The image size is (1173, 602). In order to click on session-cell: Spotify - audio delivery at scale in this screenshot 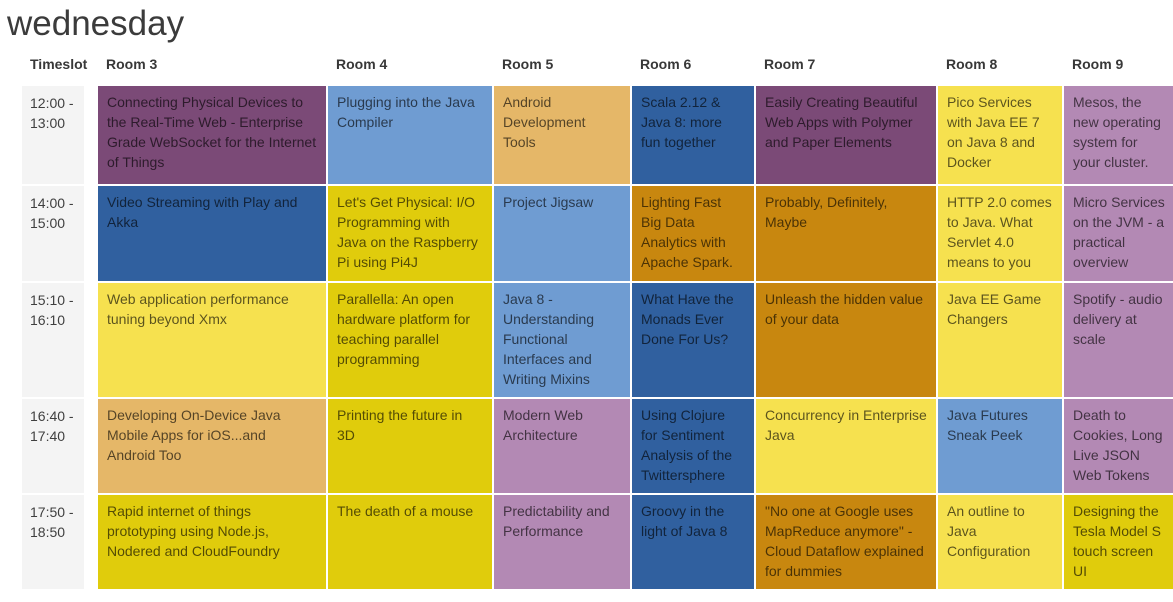, I will do `click(1118, 340)`.